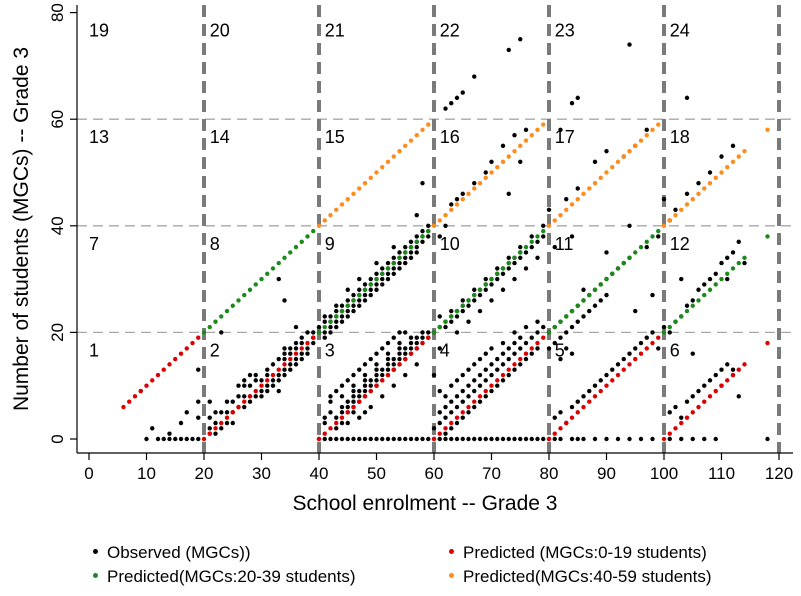 Image resolution: width=801 pixels, height=596 pixels. I want to click on x-tick-label: 40, so click(319, 473).